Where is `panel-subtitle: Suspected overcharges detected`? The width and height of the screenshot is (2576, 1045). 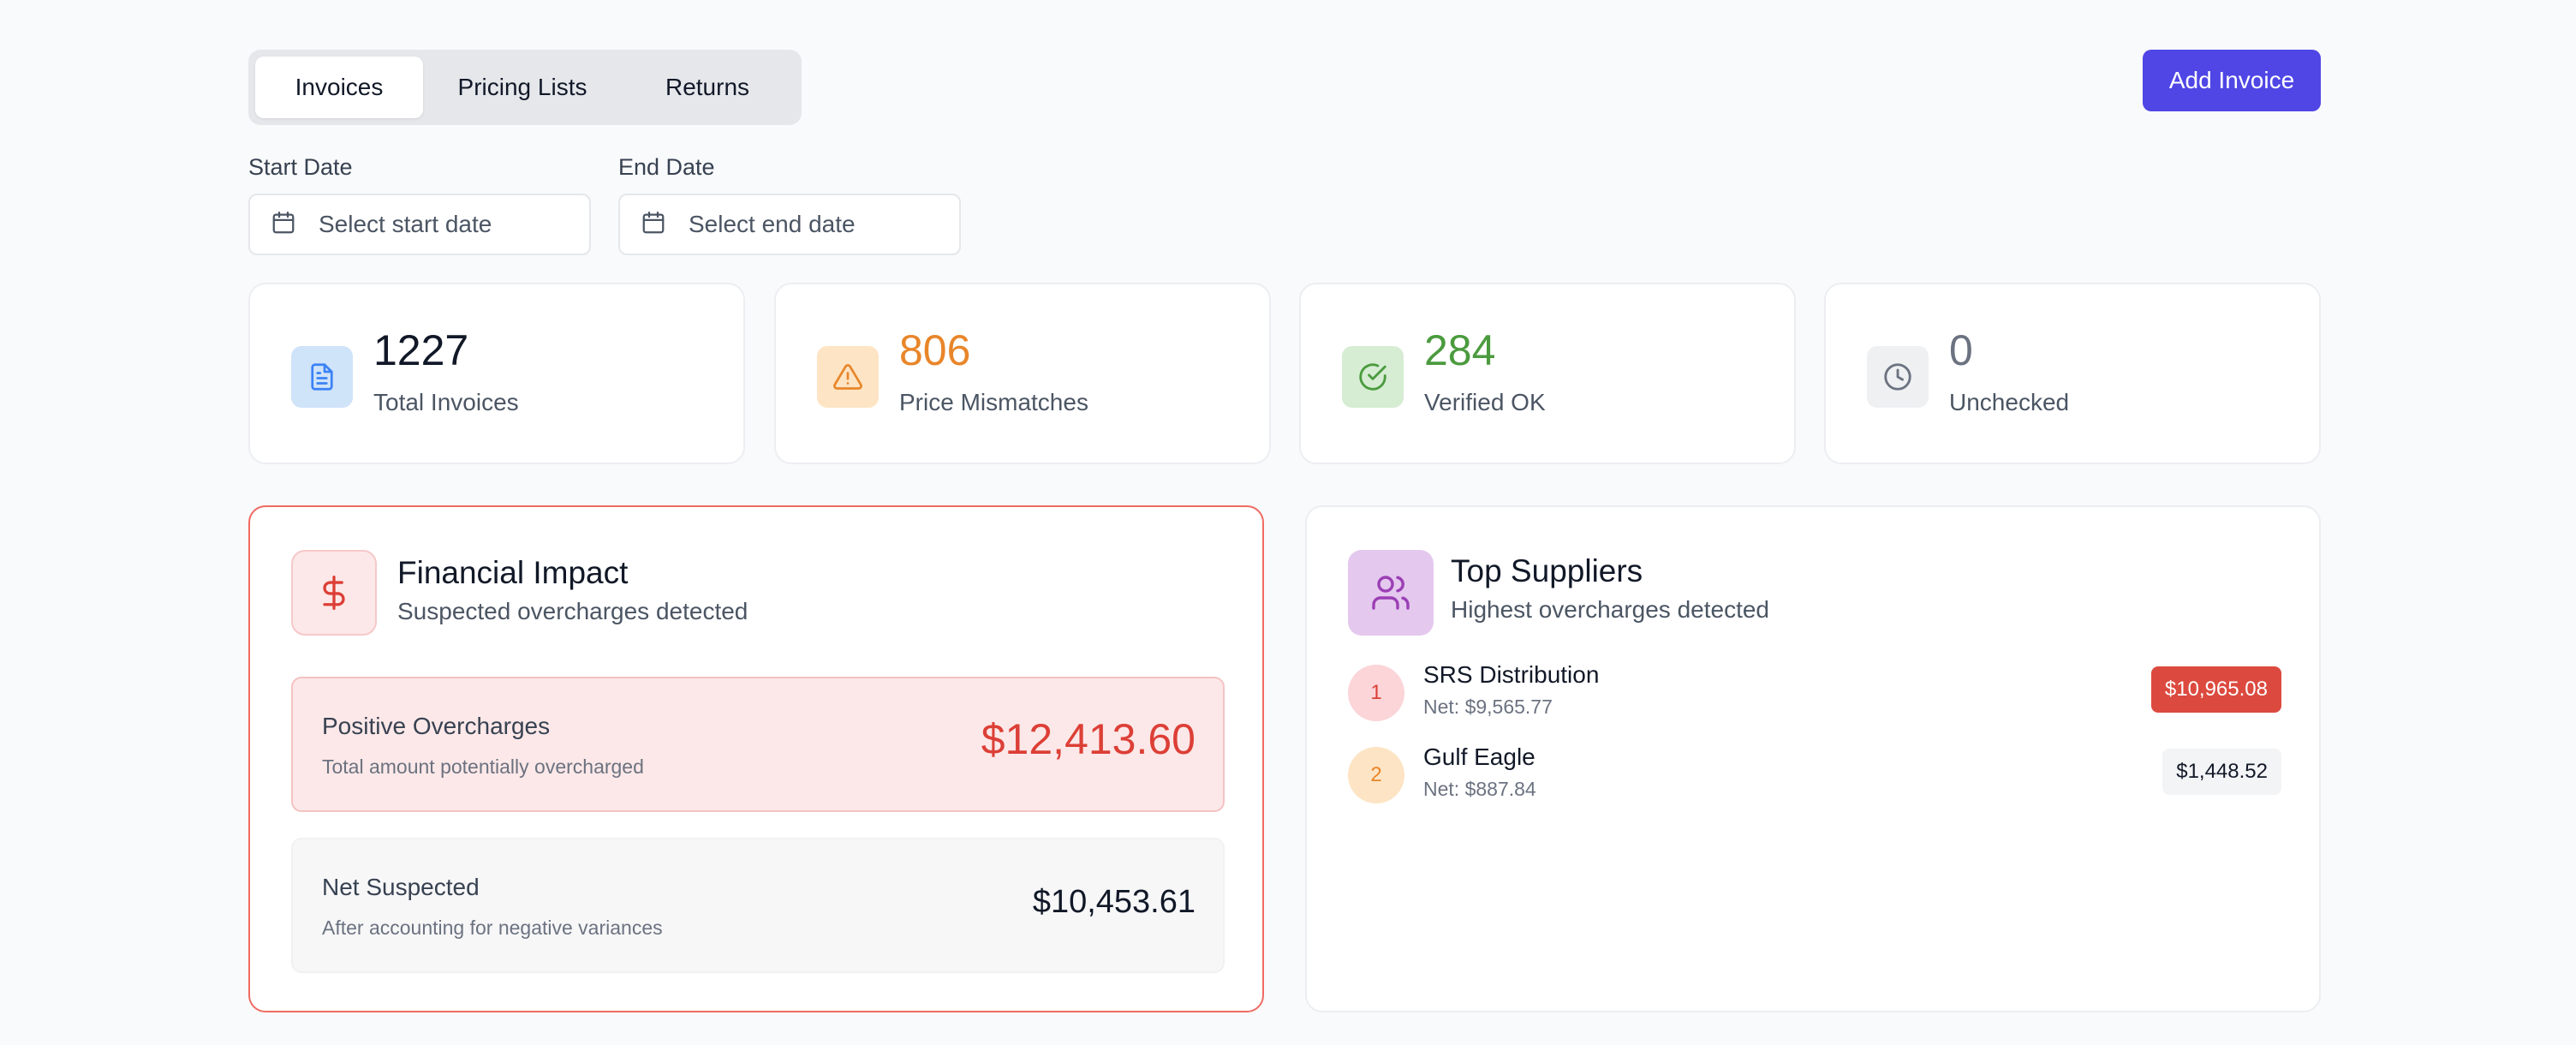 panel-subtitle: Suspected overcharges detected is located at coordinates (572, 611).